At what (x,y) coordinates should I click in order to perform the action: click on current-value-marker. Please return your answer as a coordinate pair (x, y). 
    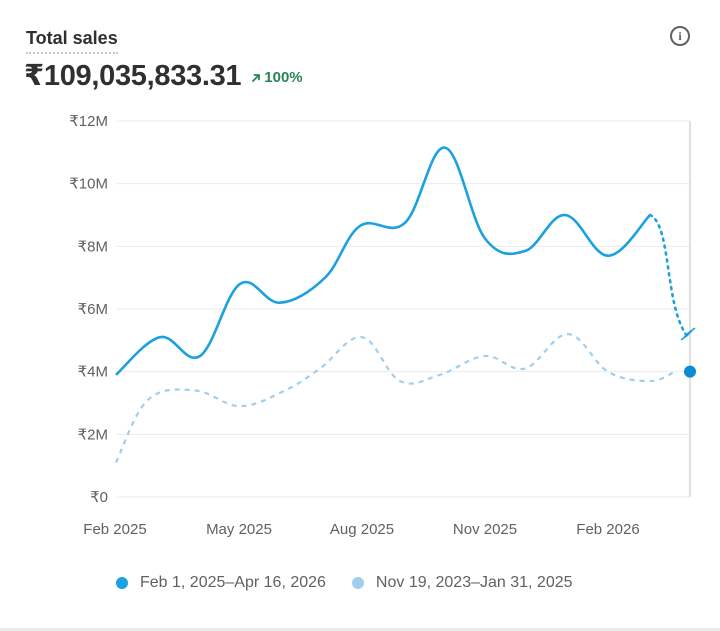
    Looking at the image, I should click on (690, 371).